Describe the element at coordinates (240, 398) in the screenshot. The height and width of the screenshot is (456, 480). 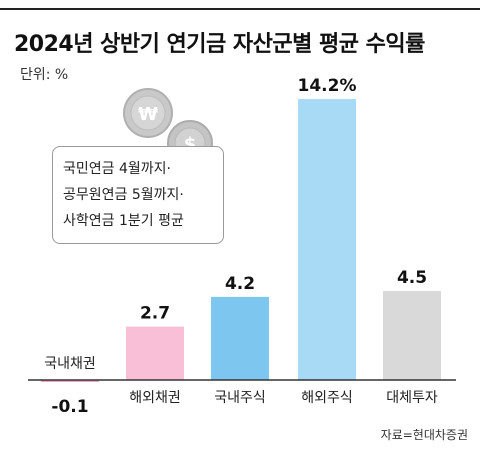
I see `category-label-3: 국내주식` at that location.